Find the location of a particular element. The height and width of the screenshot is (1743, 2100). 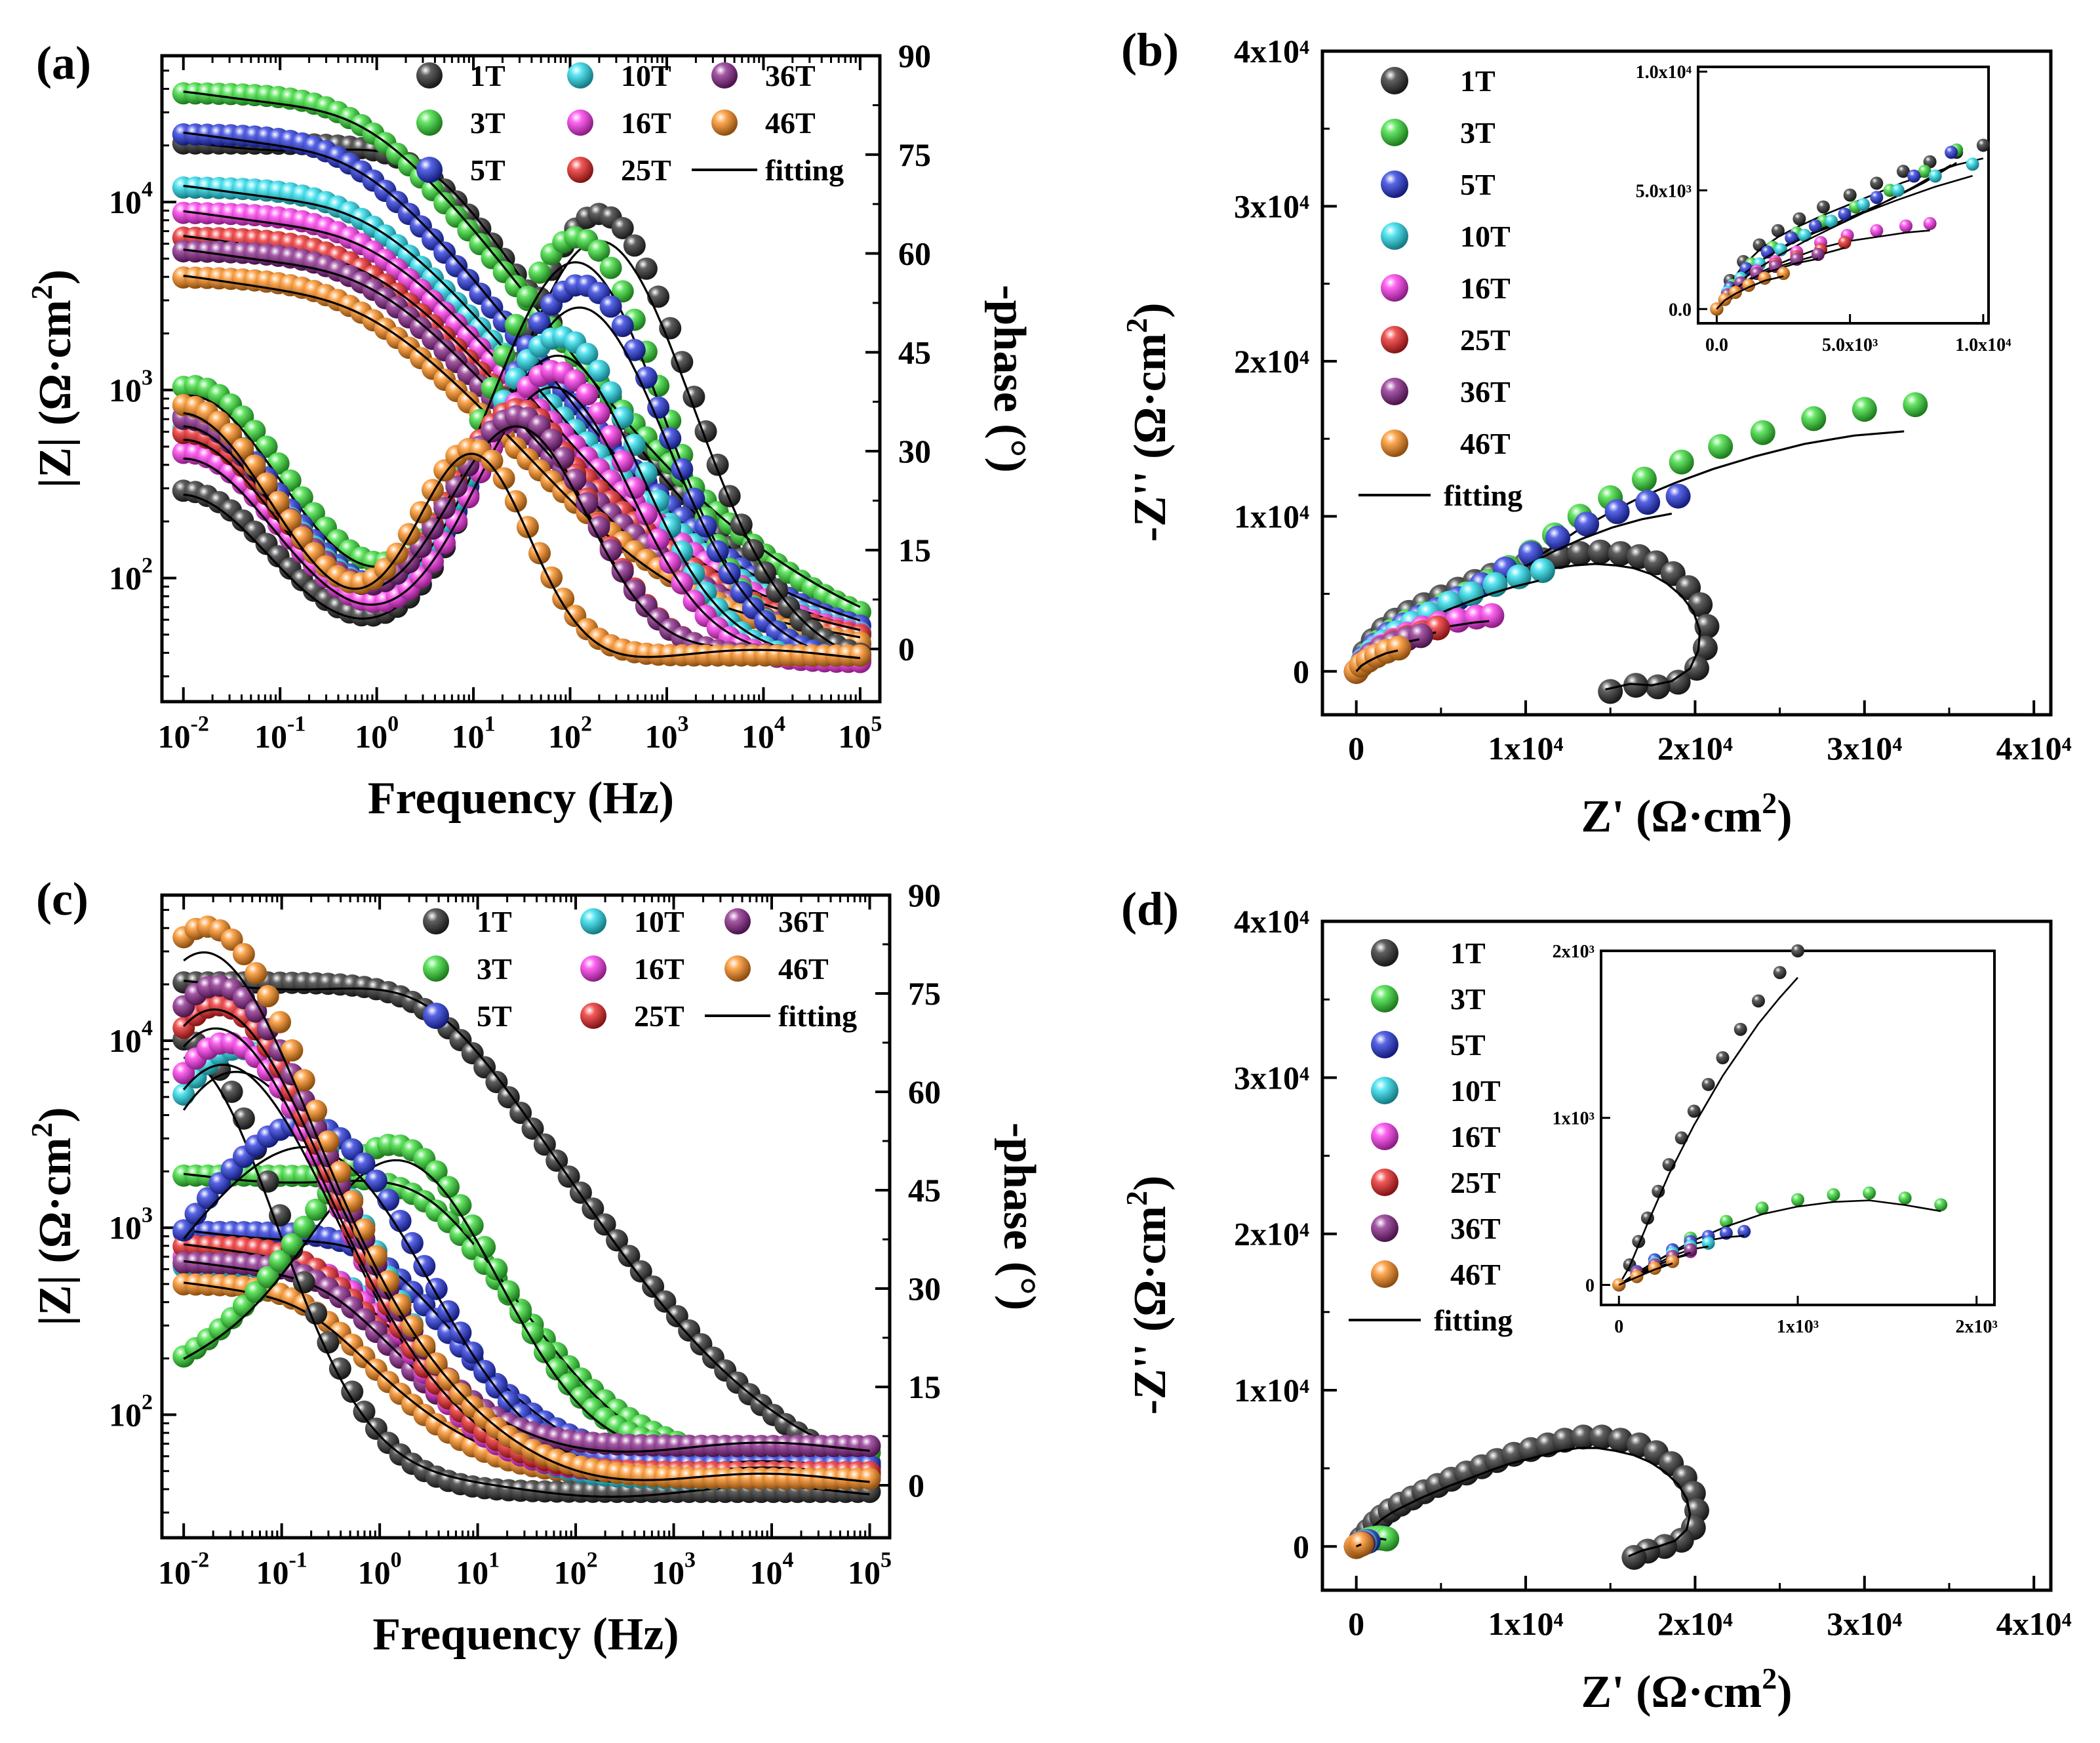

legend-marker-25T is located at coordinates (580, 170).